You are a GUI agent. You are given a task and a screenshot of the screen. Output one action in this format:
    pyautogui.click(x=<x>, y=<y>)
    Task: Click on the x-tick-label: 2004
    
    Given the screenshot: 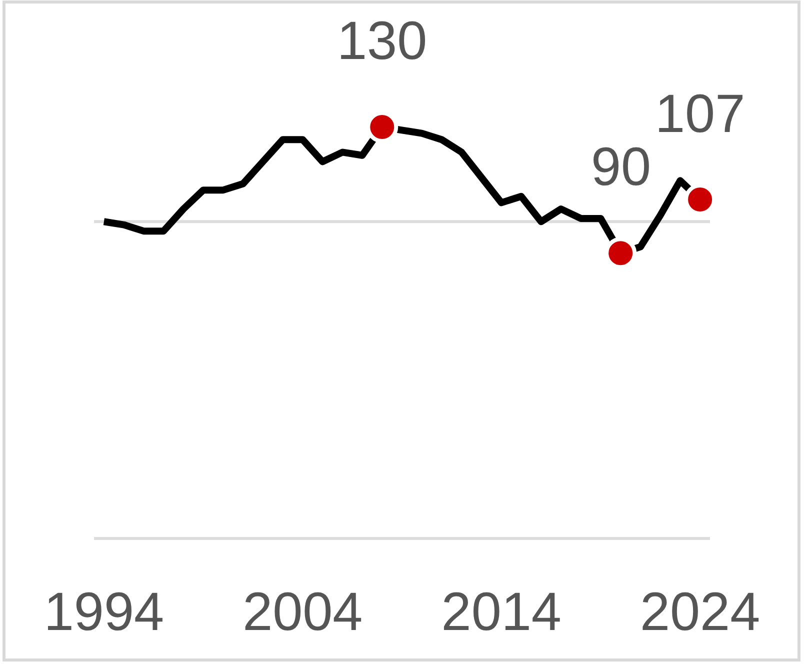 What is the action you would take?
    pyautogui.click(x=302, y=612)
    